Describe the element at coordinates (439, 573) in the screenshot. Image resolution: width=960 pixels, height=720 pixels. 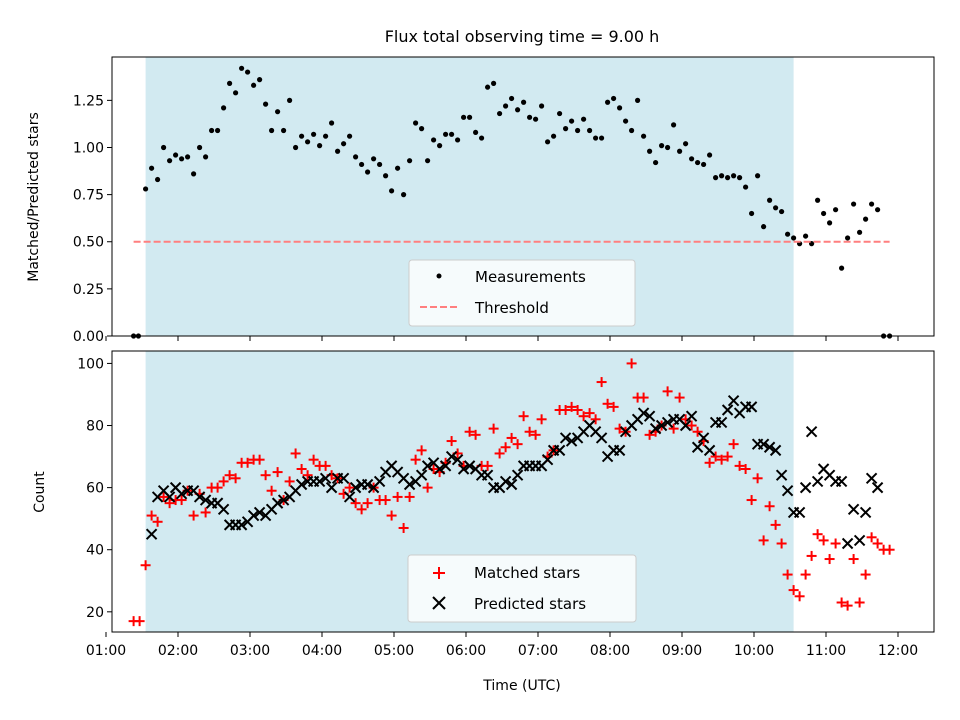
I see `matched-legend-marker` at that location.